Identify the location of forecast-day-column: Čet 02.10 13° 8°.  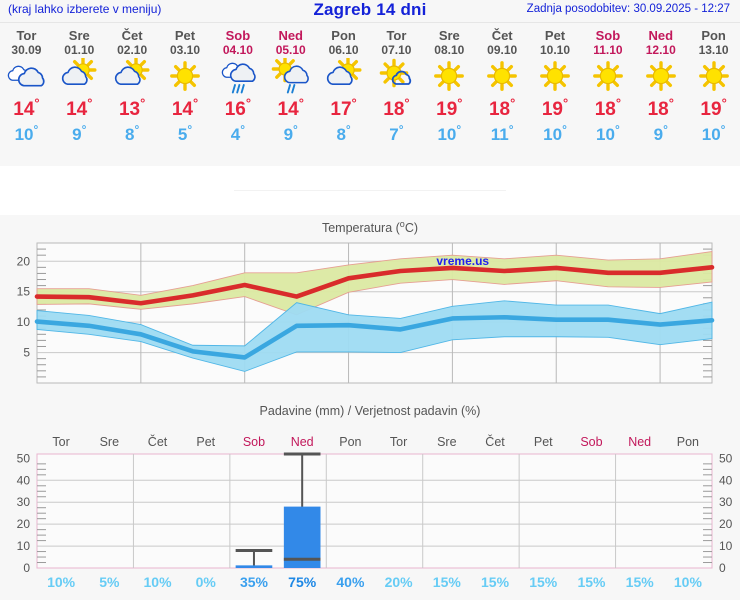
(132, 87).